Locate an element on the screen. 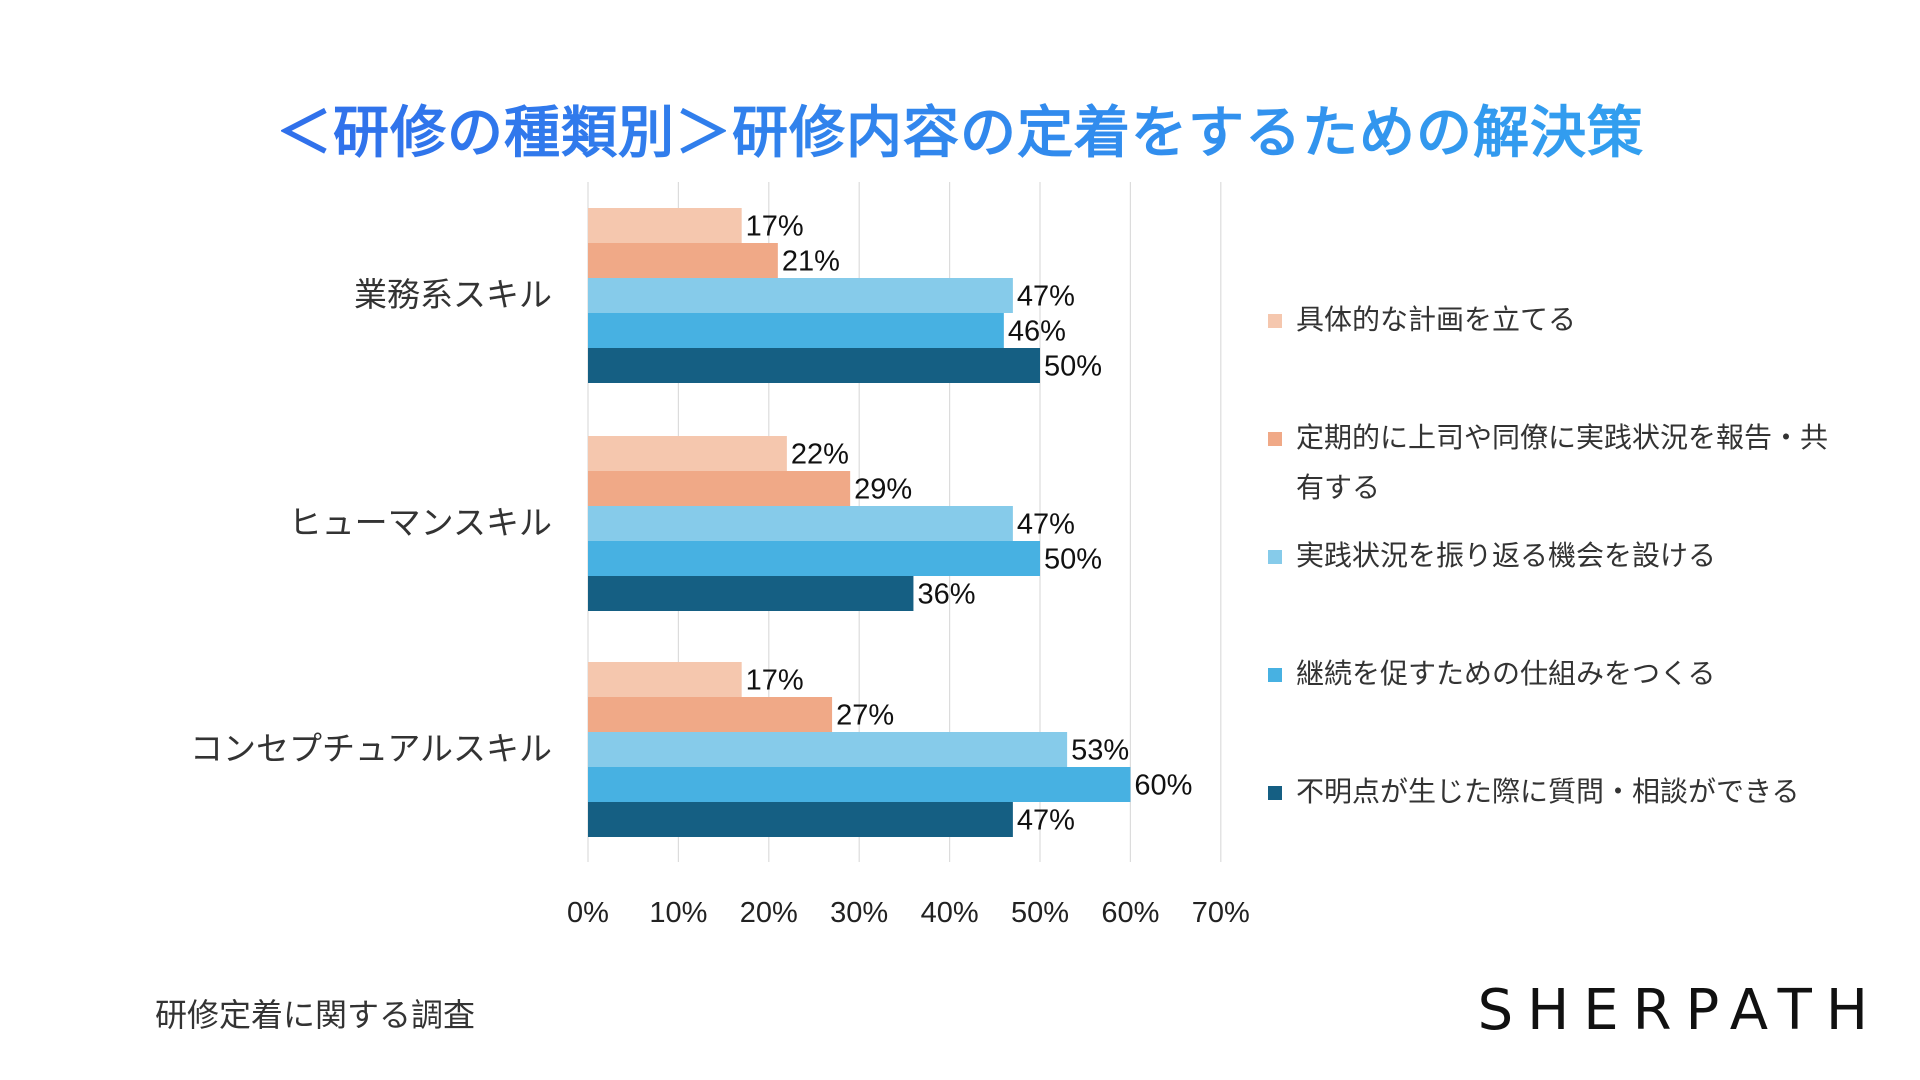 This screenshot has width=1920, height=1080. x-tick-label: 70% is located at coordinates (1221, 913).